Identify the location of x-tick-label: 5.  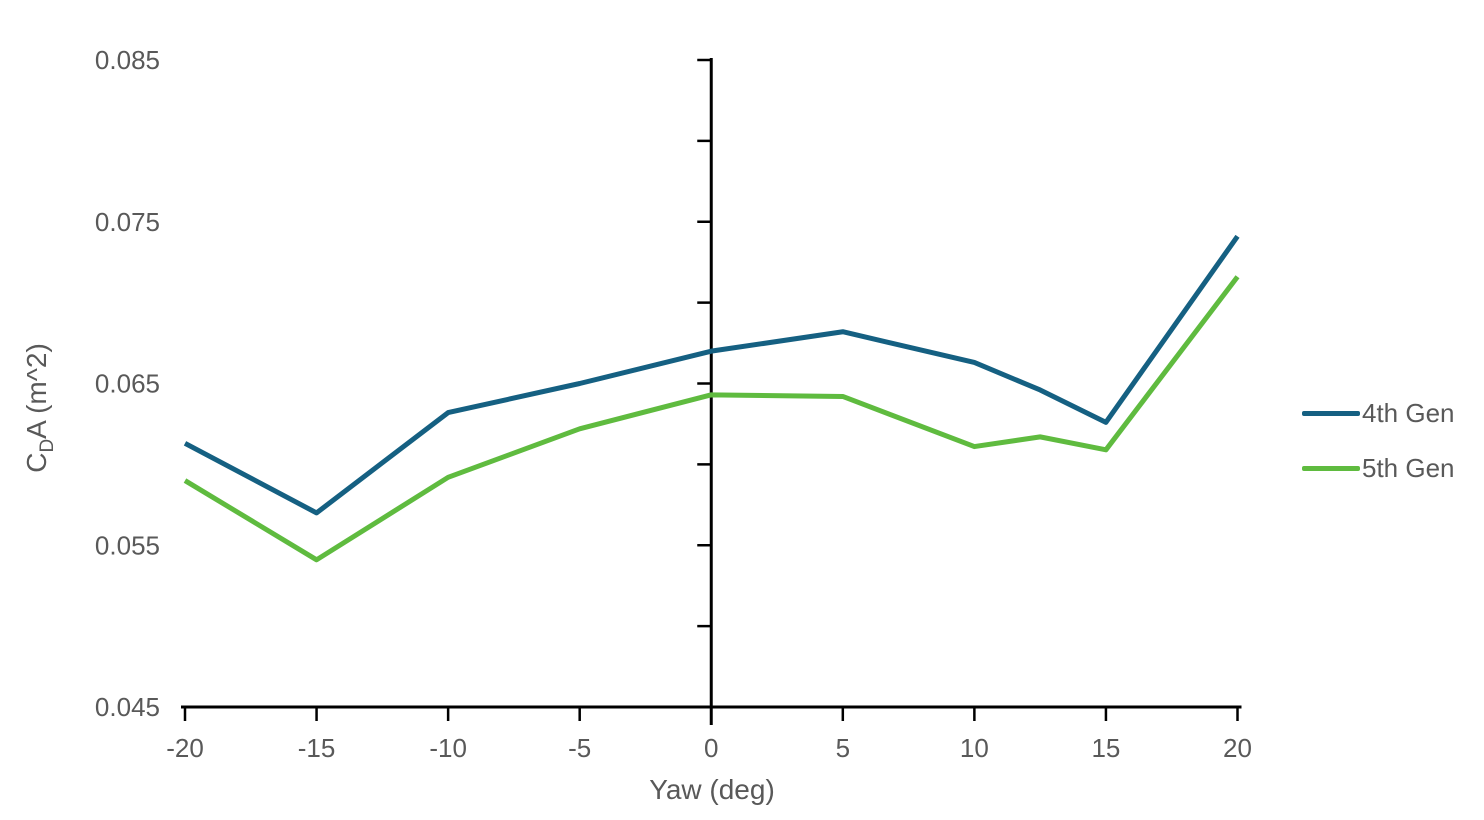
(843, 748).